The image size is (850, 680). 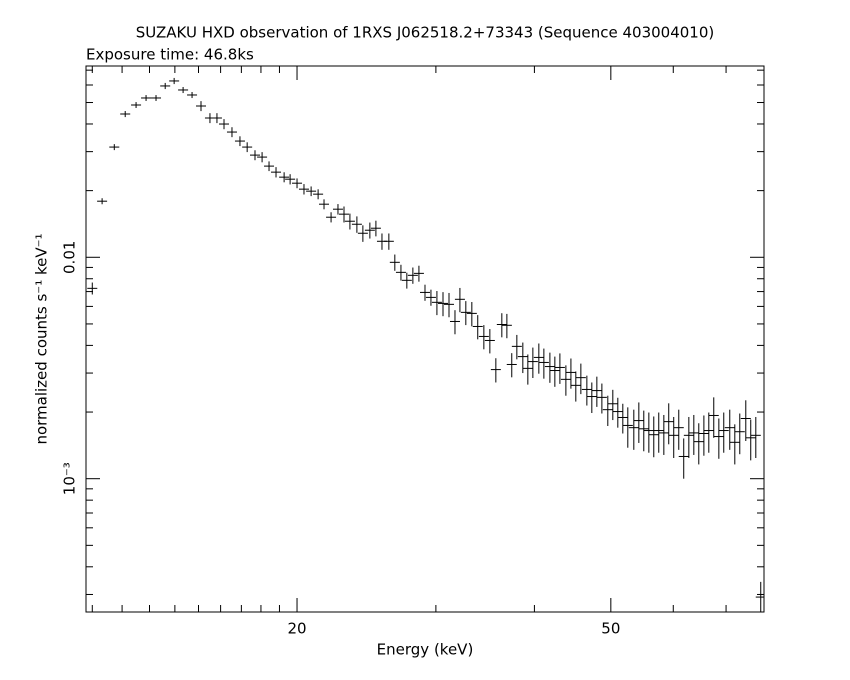 I want to click on chart-subtitle: Exposure time: 46.8ks, so click(x=170, y=55).